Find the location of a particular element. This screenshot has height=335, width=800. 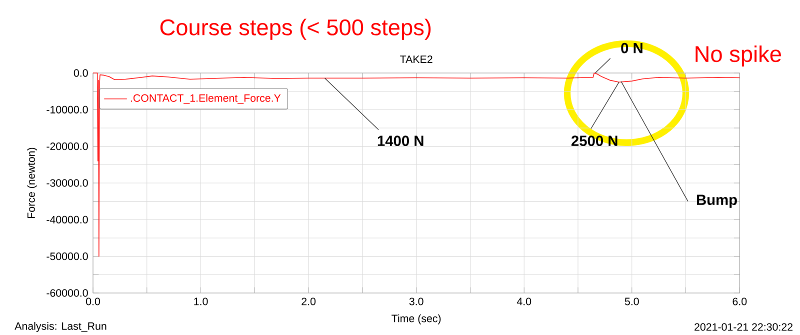

y-tick-label: -60000.0 is located at coordinates (67, 293).